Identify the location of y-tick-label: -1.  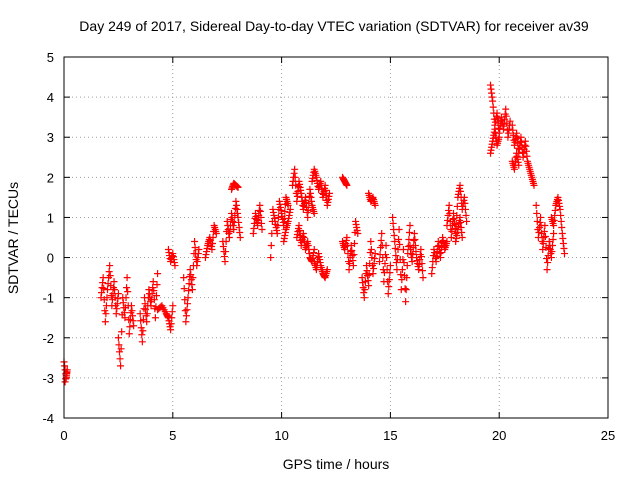
(48, 298).